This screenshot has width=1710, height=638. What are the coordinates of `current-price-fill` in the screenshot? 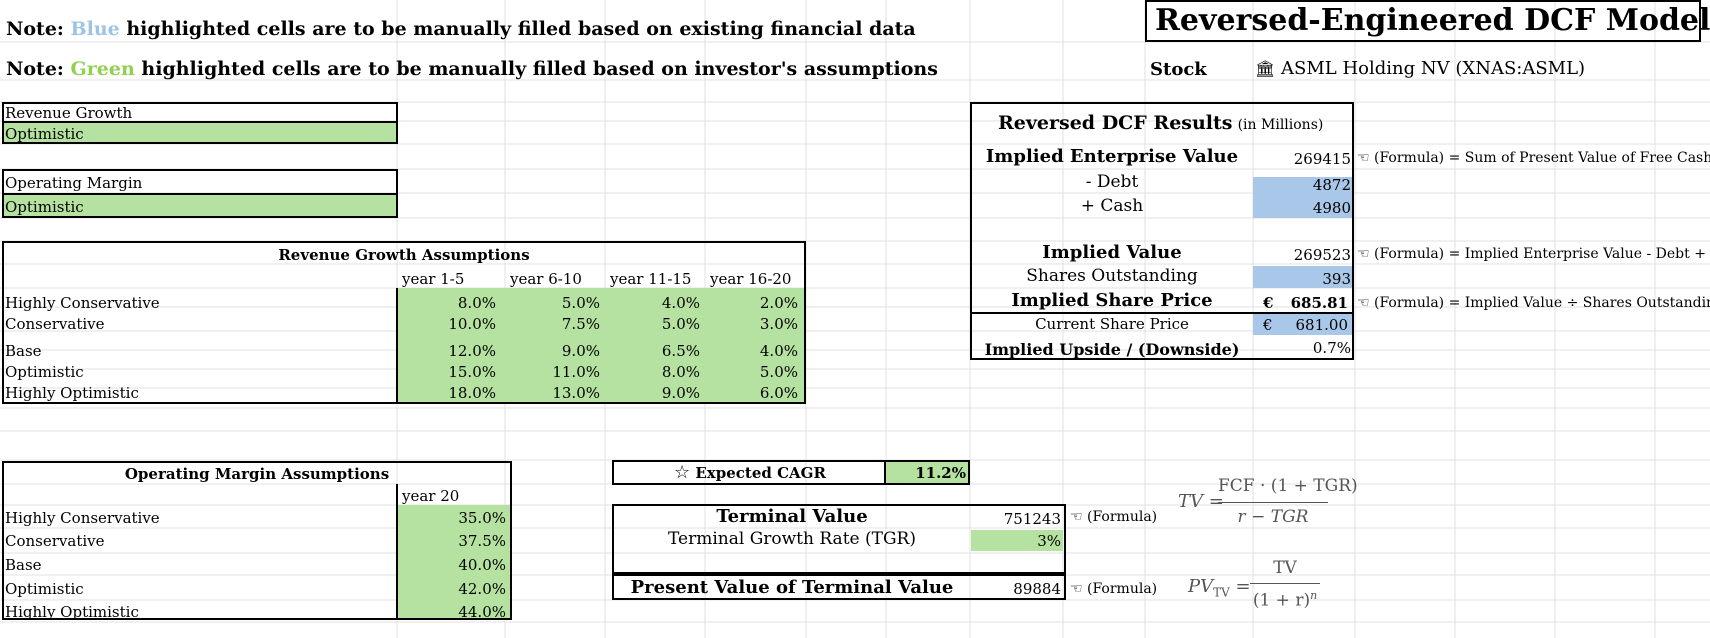 It's located at (1303, 324).